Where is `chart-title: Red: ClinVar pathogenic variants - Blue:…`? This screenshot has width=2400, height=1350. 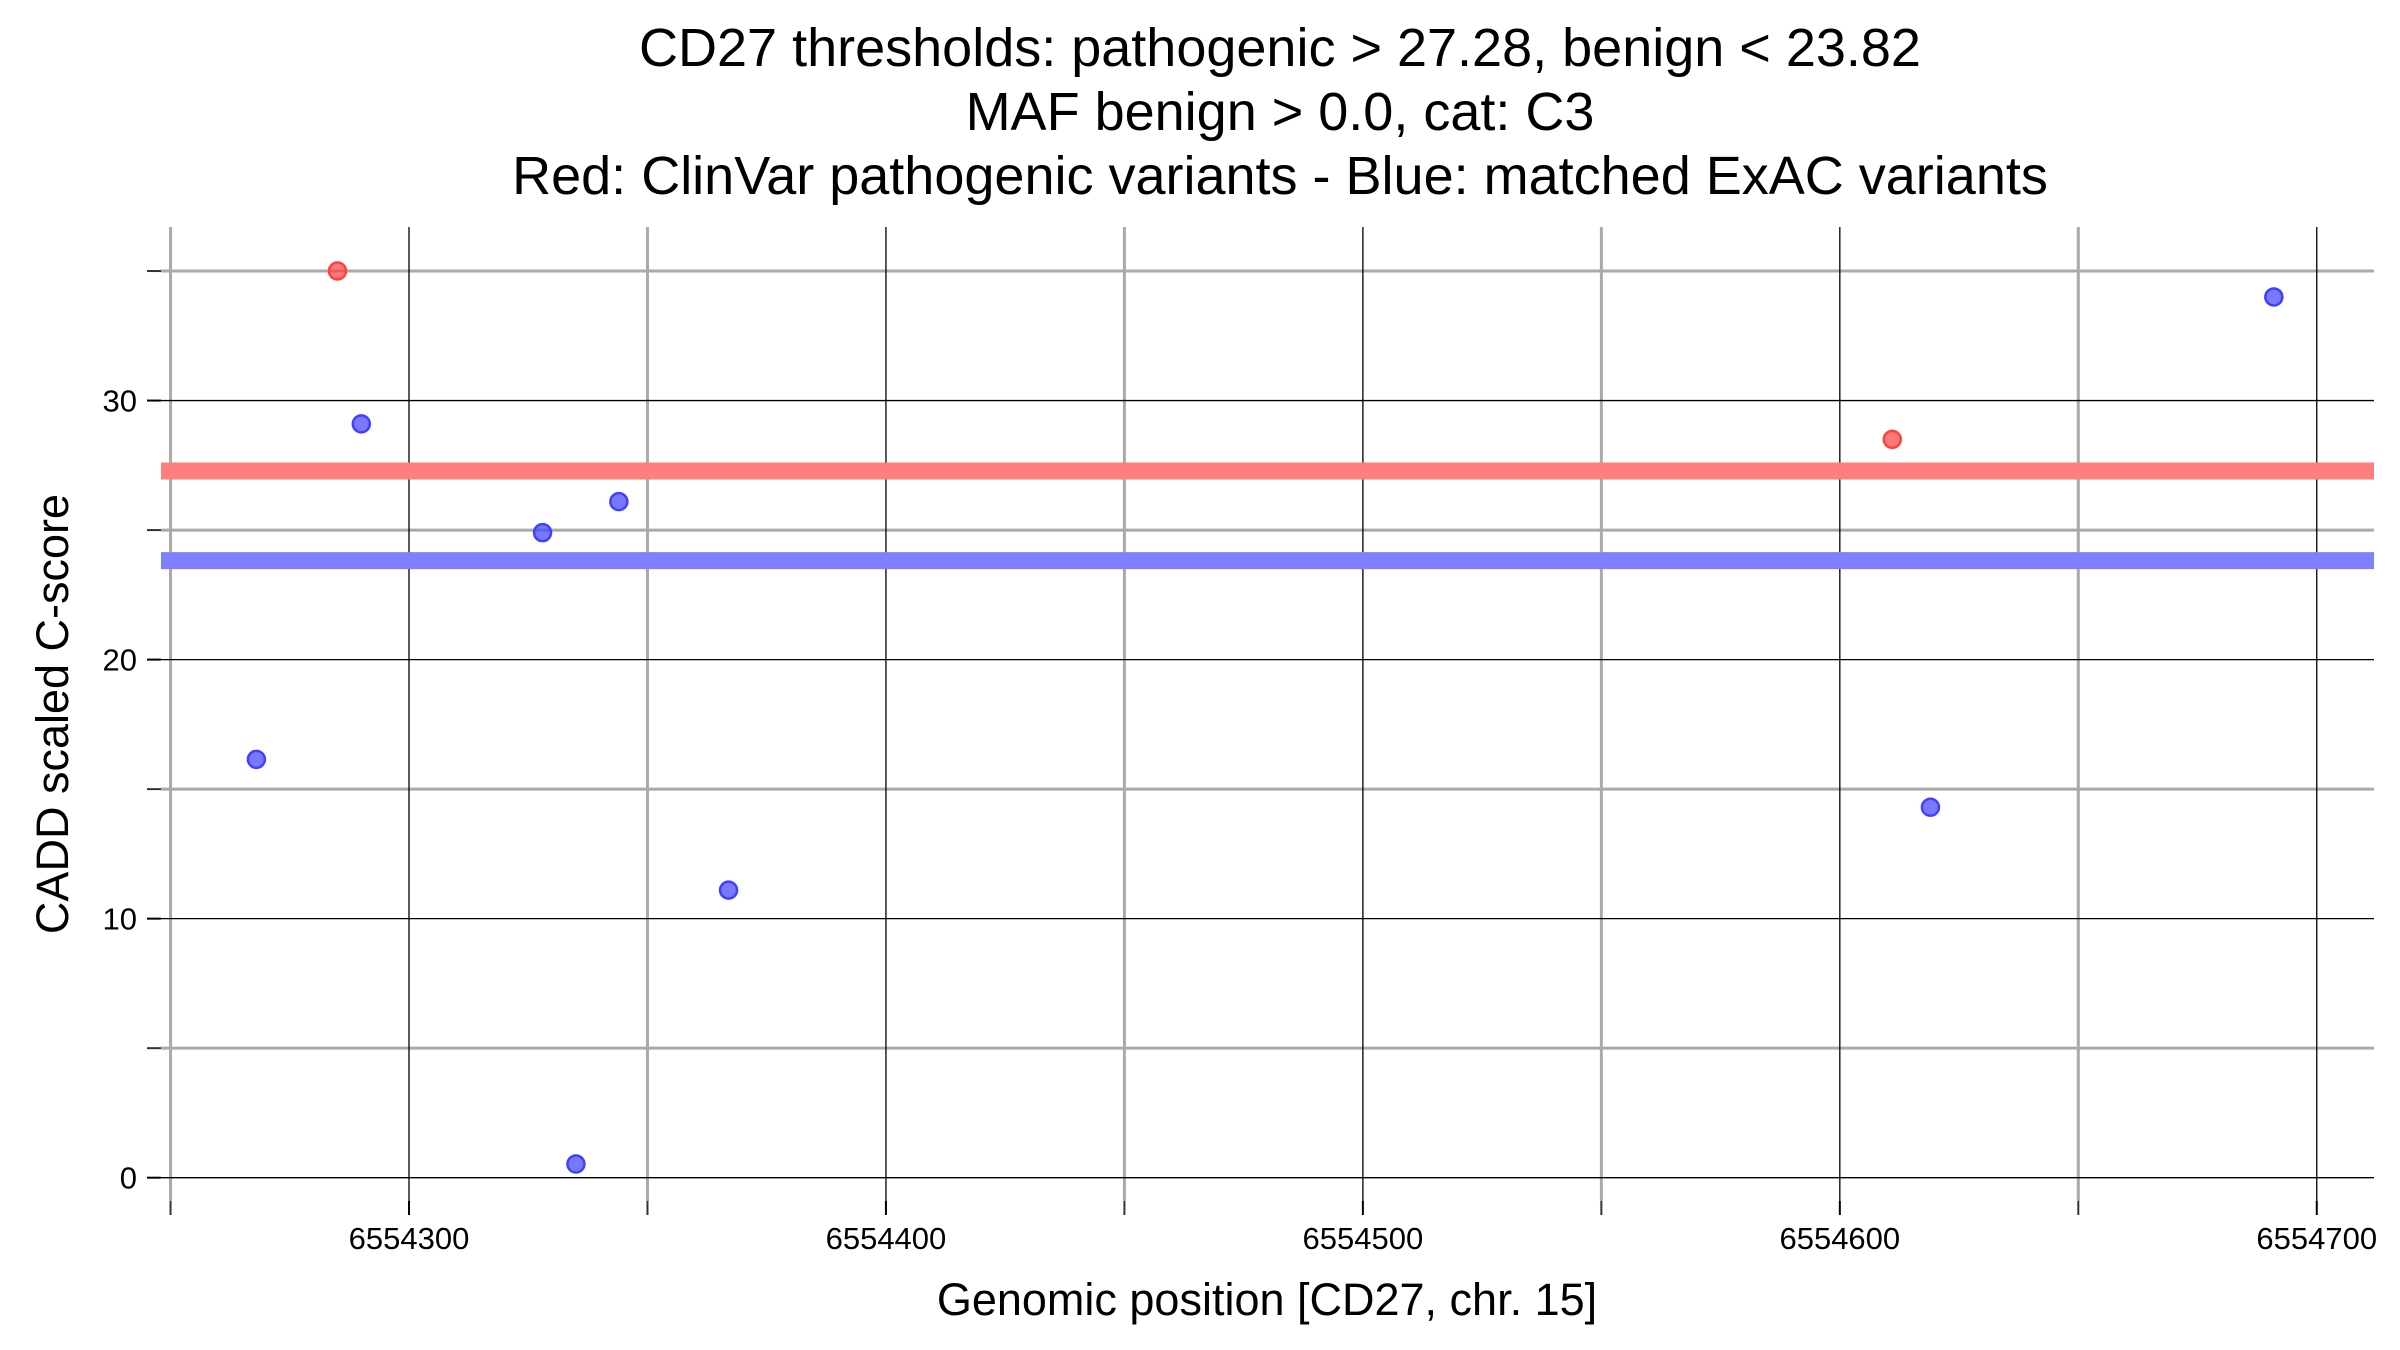 chart-title: Red: ClinVar pathogenic variants - Blue:… is located at coordinates (1280, 176).